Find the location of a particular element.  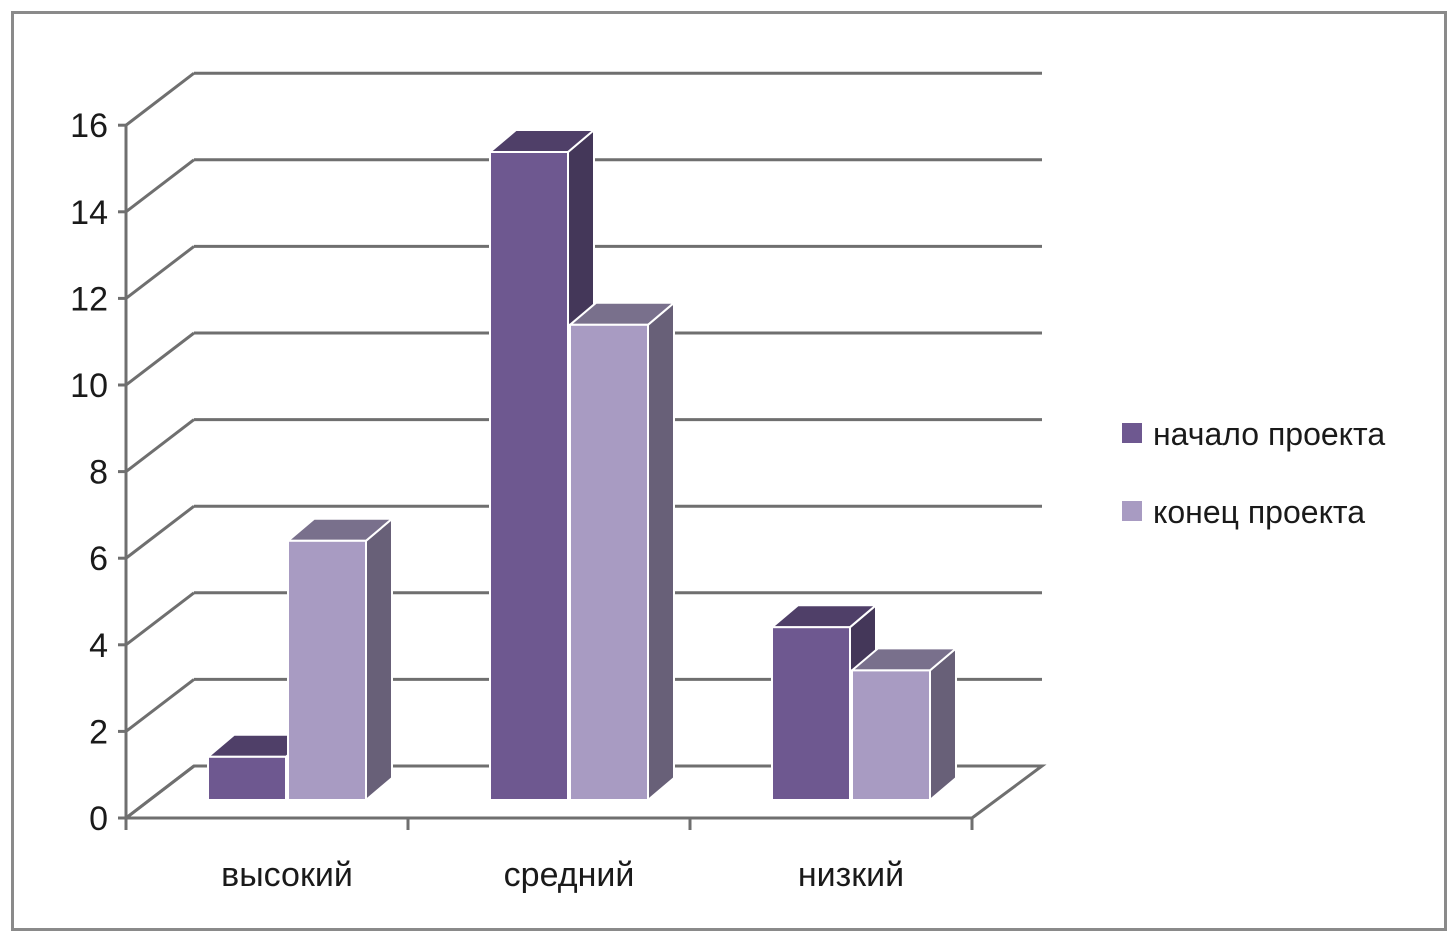

bar-начало проекта is located at coordinates (542, 465).